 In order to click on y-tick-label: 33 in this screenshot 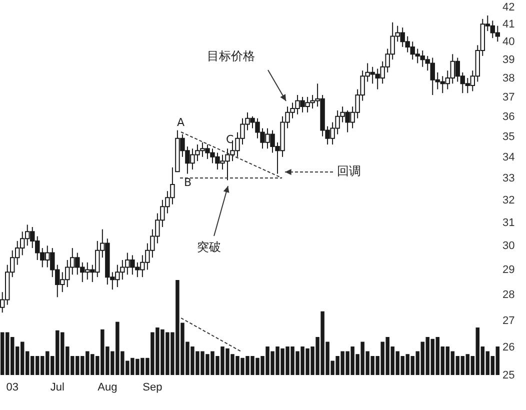, I will do `click(508, 178)`.